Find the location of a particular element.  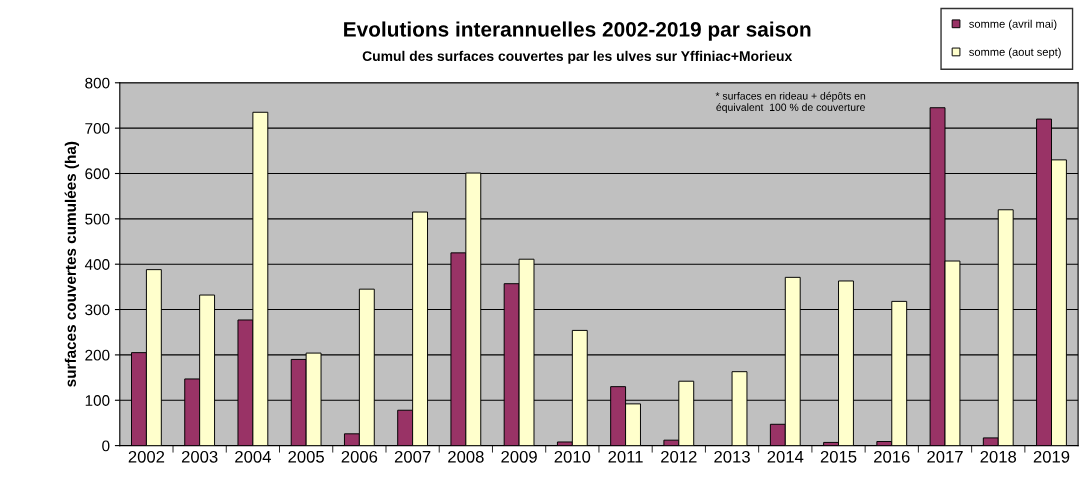

x-tick-label: 2017 is located at coordinates (945, 456).